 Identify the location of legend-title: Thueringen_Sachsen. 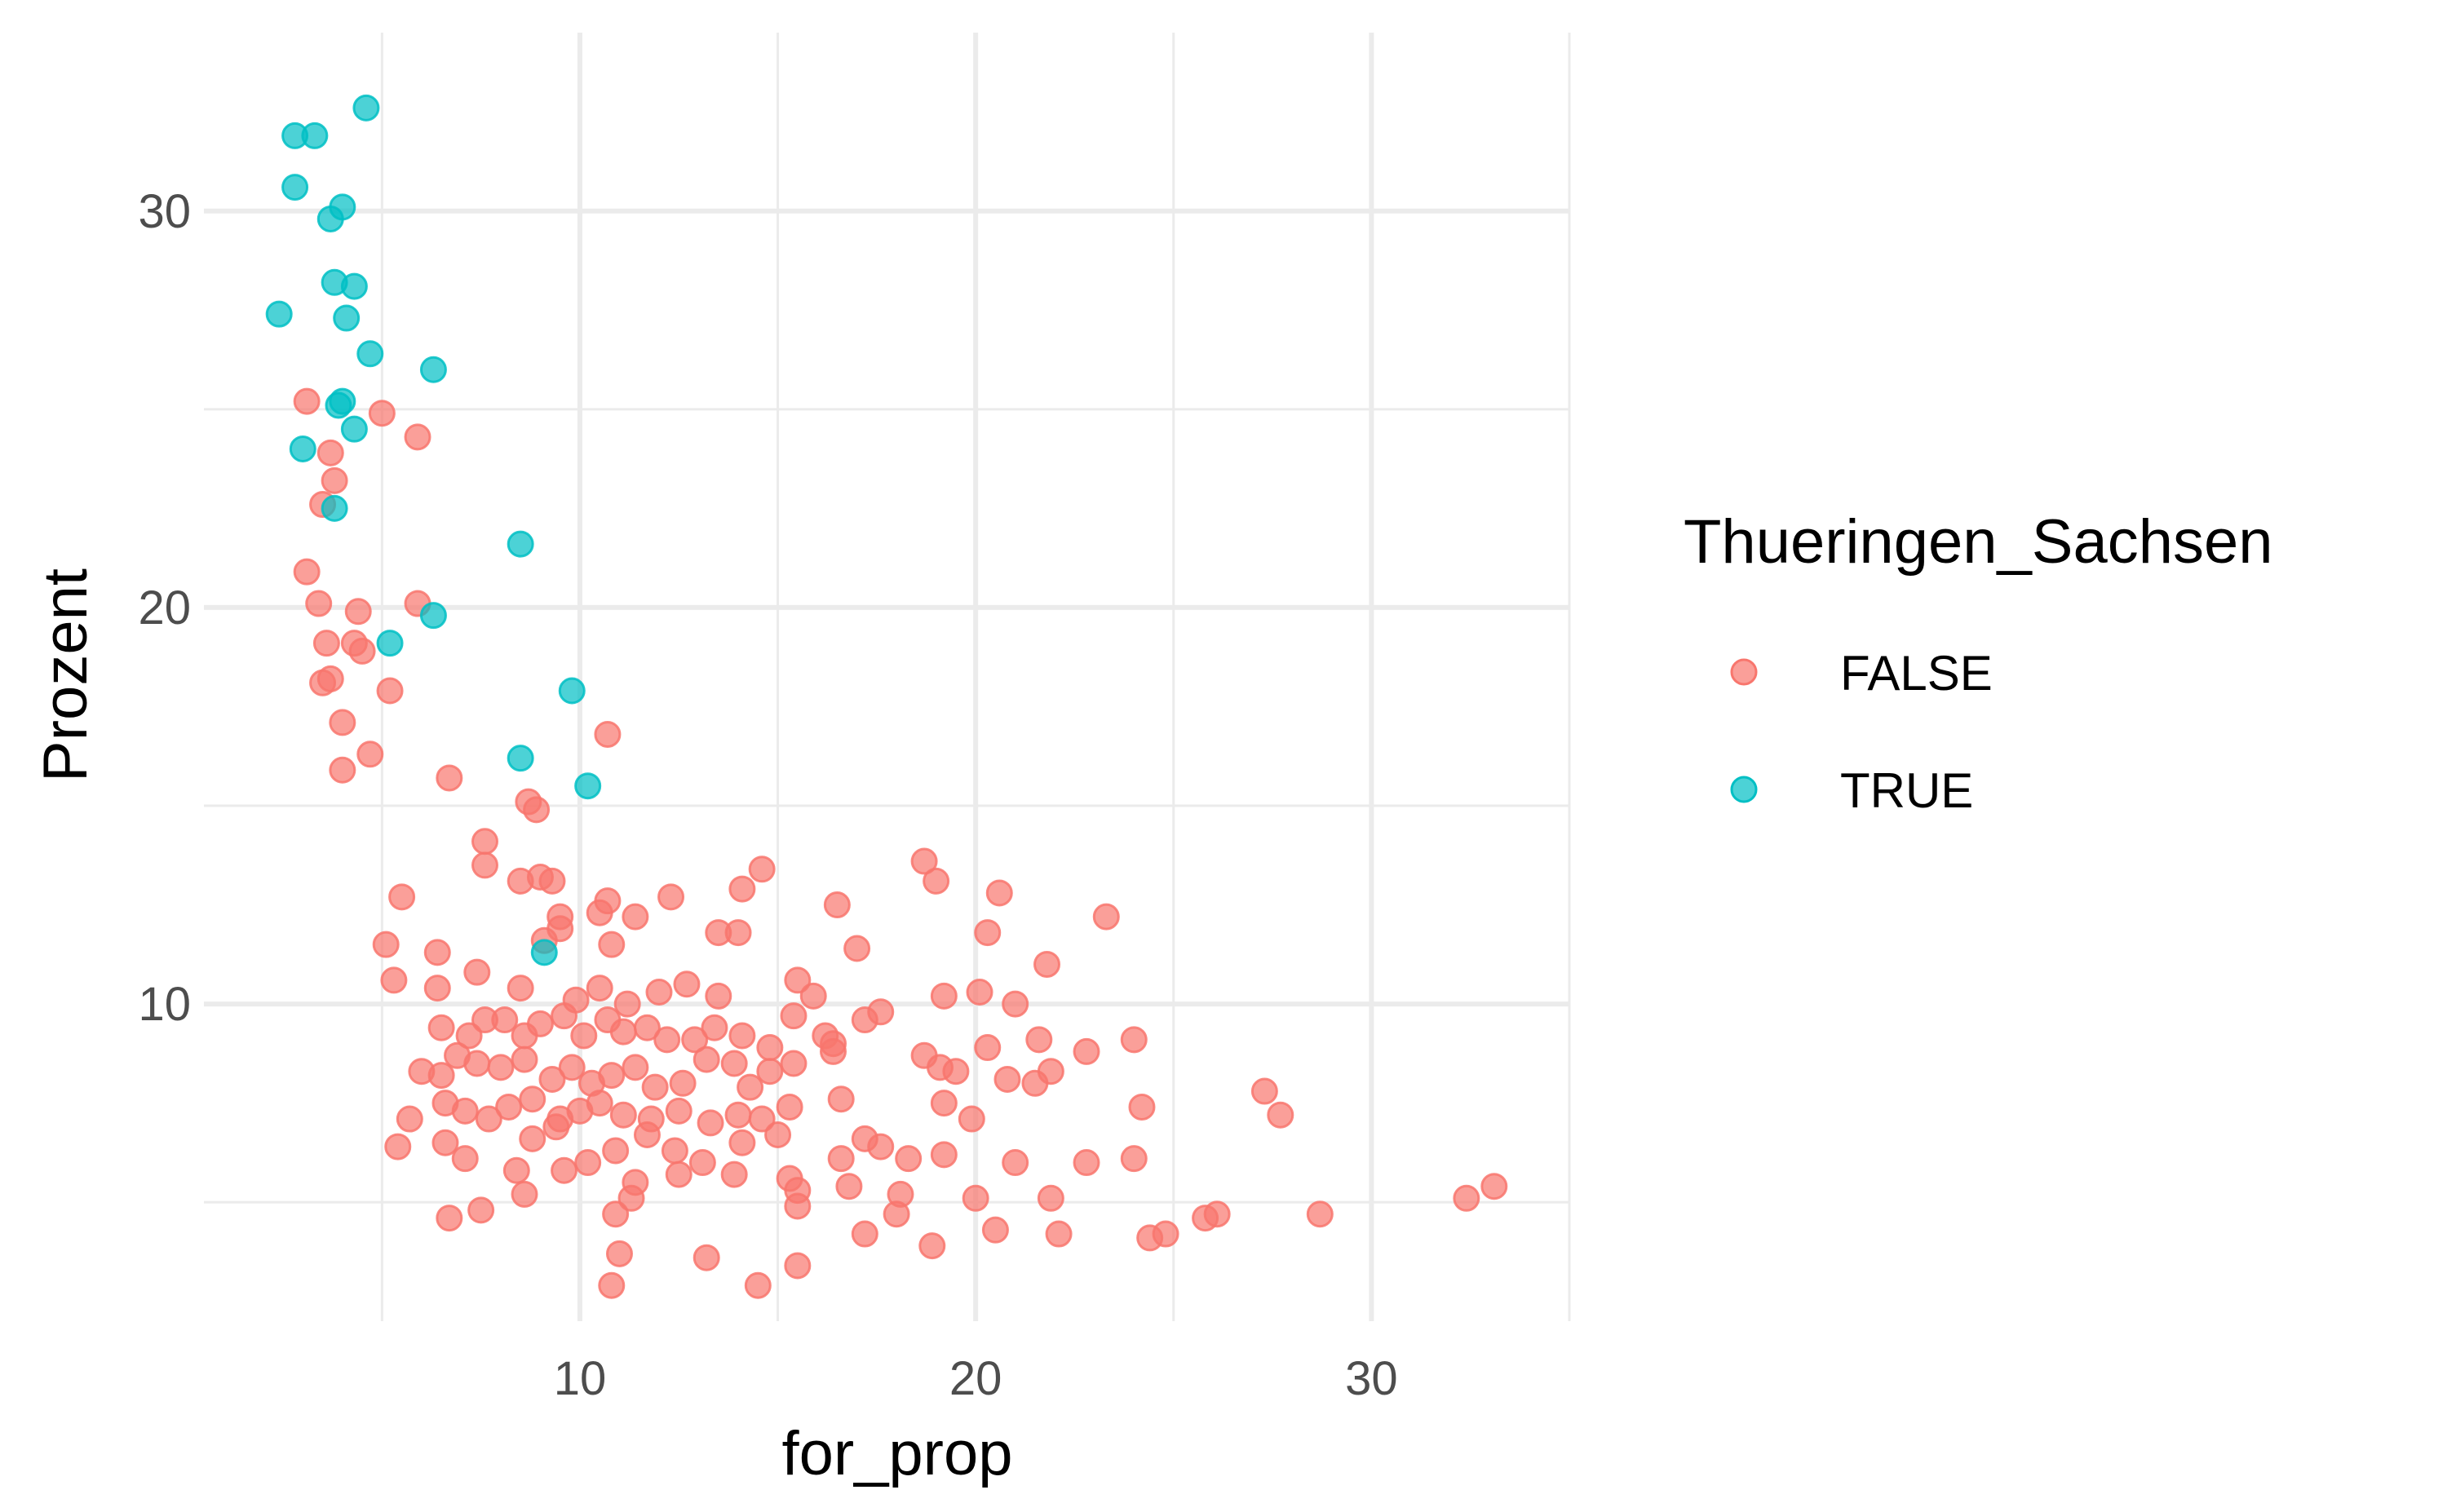
(1978, 542).